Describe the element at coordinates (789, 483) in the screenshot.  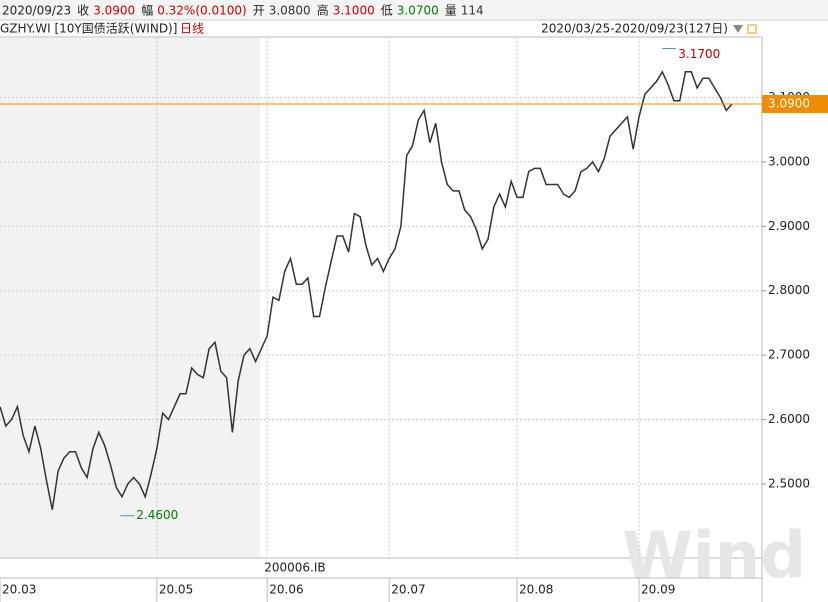
I see `y-tick-label: 2.5000` at that location.